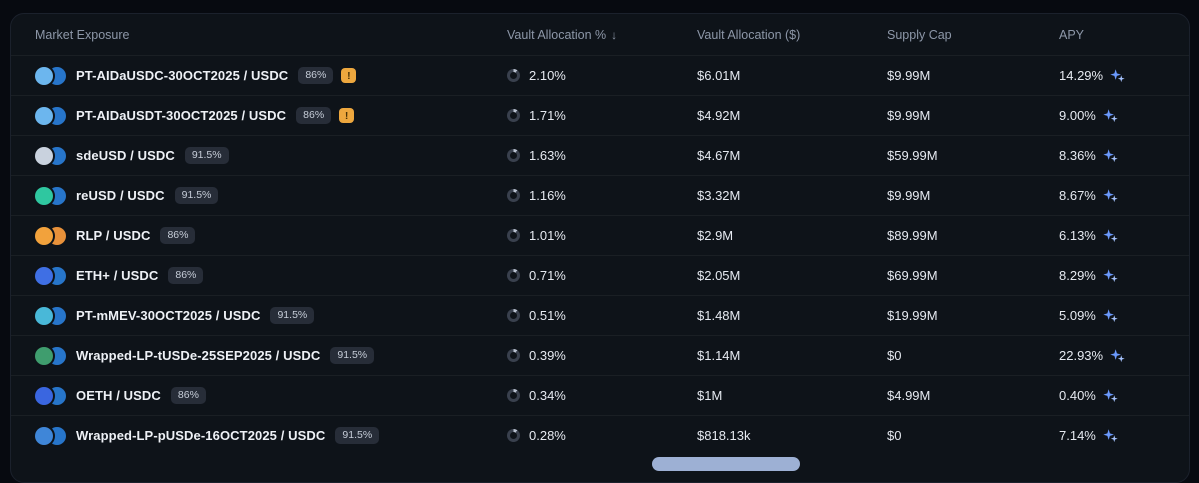  What do you see at coordinates (973, 395) in the screenshot?
I see `supply-cap-cell: $4.99M` at bounding box center [973, 395].